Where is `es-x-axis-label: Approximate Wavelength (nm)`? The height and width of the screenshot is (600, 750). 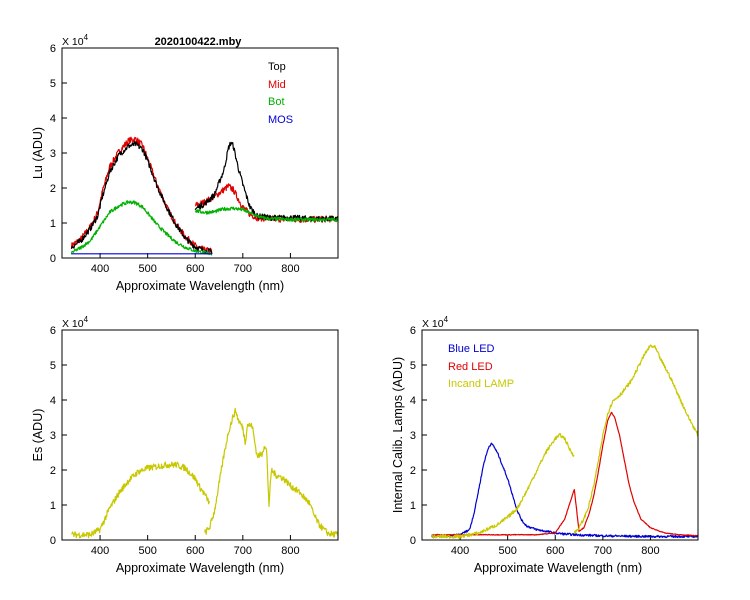
es-x-axis-label: Approximate Wavelength (nm) is located at coordinates (200, 568).